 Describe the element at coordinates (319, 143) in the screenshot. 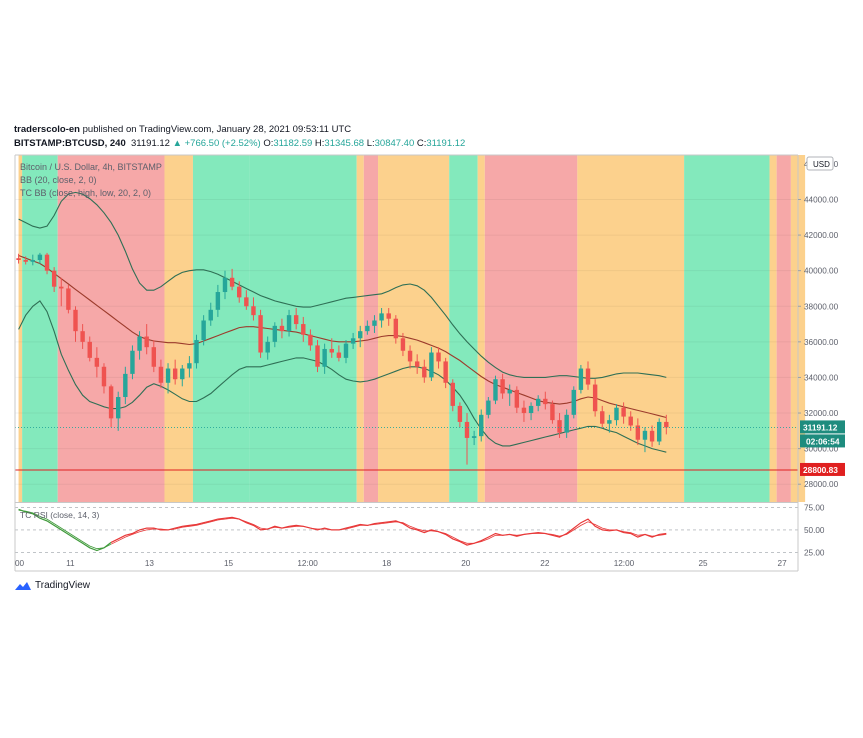

I see `high-label: H:` at that location.